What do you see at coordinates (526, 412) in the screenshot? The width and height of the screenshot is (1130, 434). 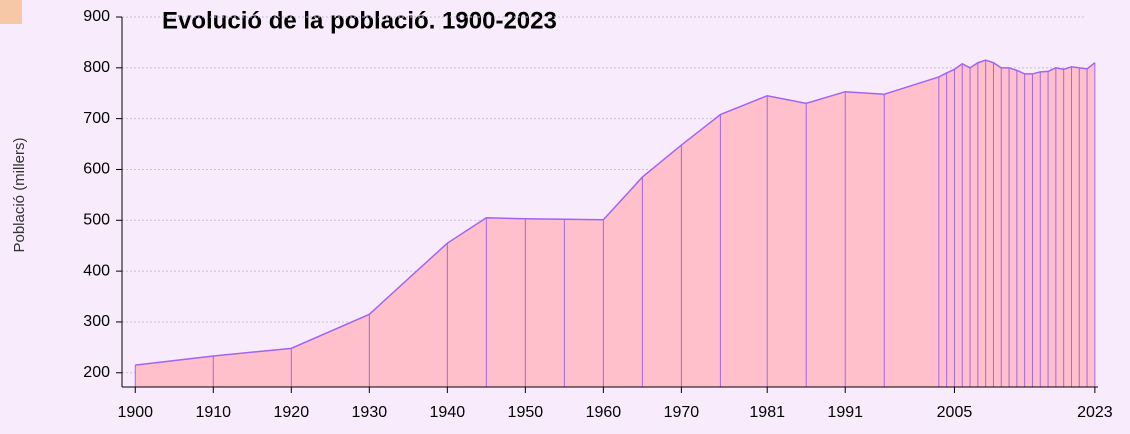 I see `x-tick-label: 1950` at bounding box center [526, 412].